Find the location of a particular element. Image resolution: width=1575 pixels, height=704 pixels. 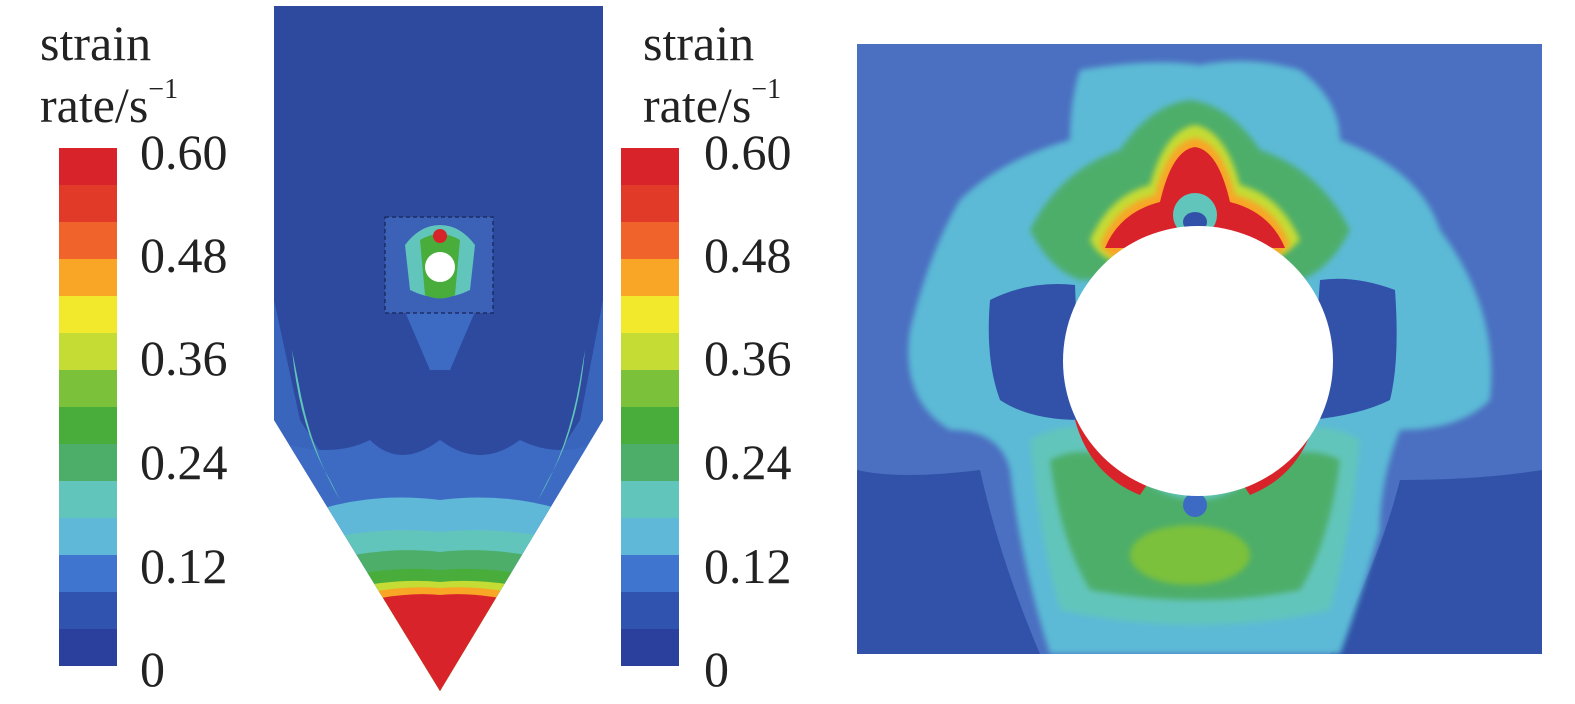

right-legend-title-sup: −1 is located at coordinates (766, 90).